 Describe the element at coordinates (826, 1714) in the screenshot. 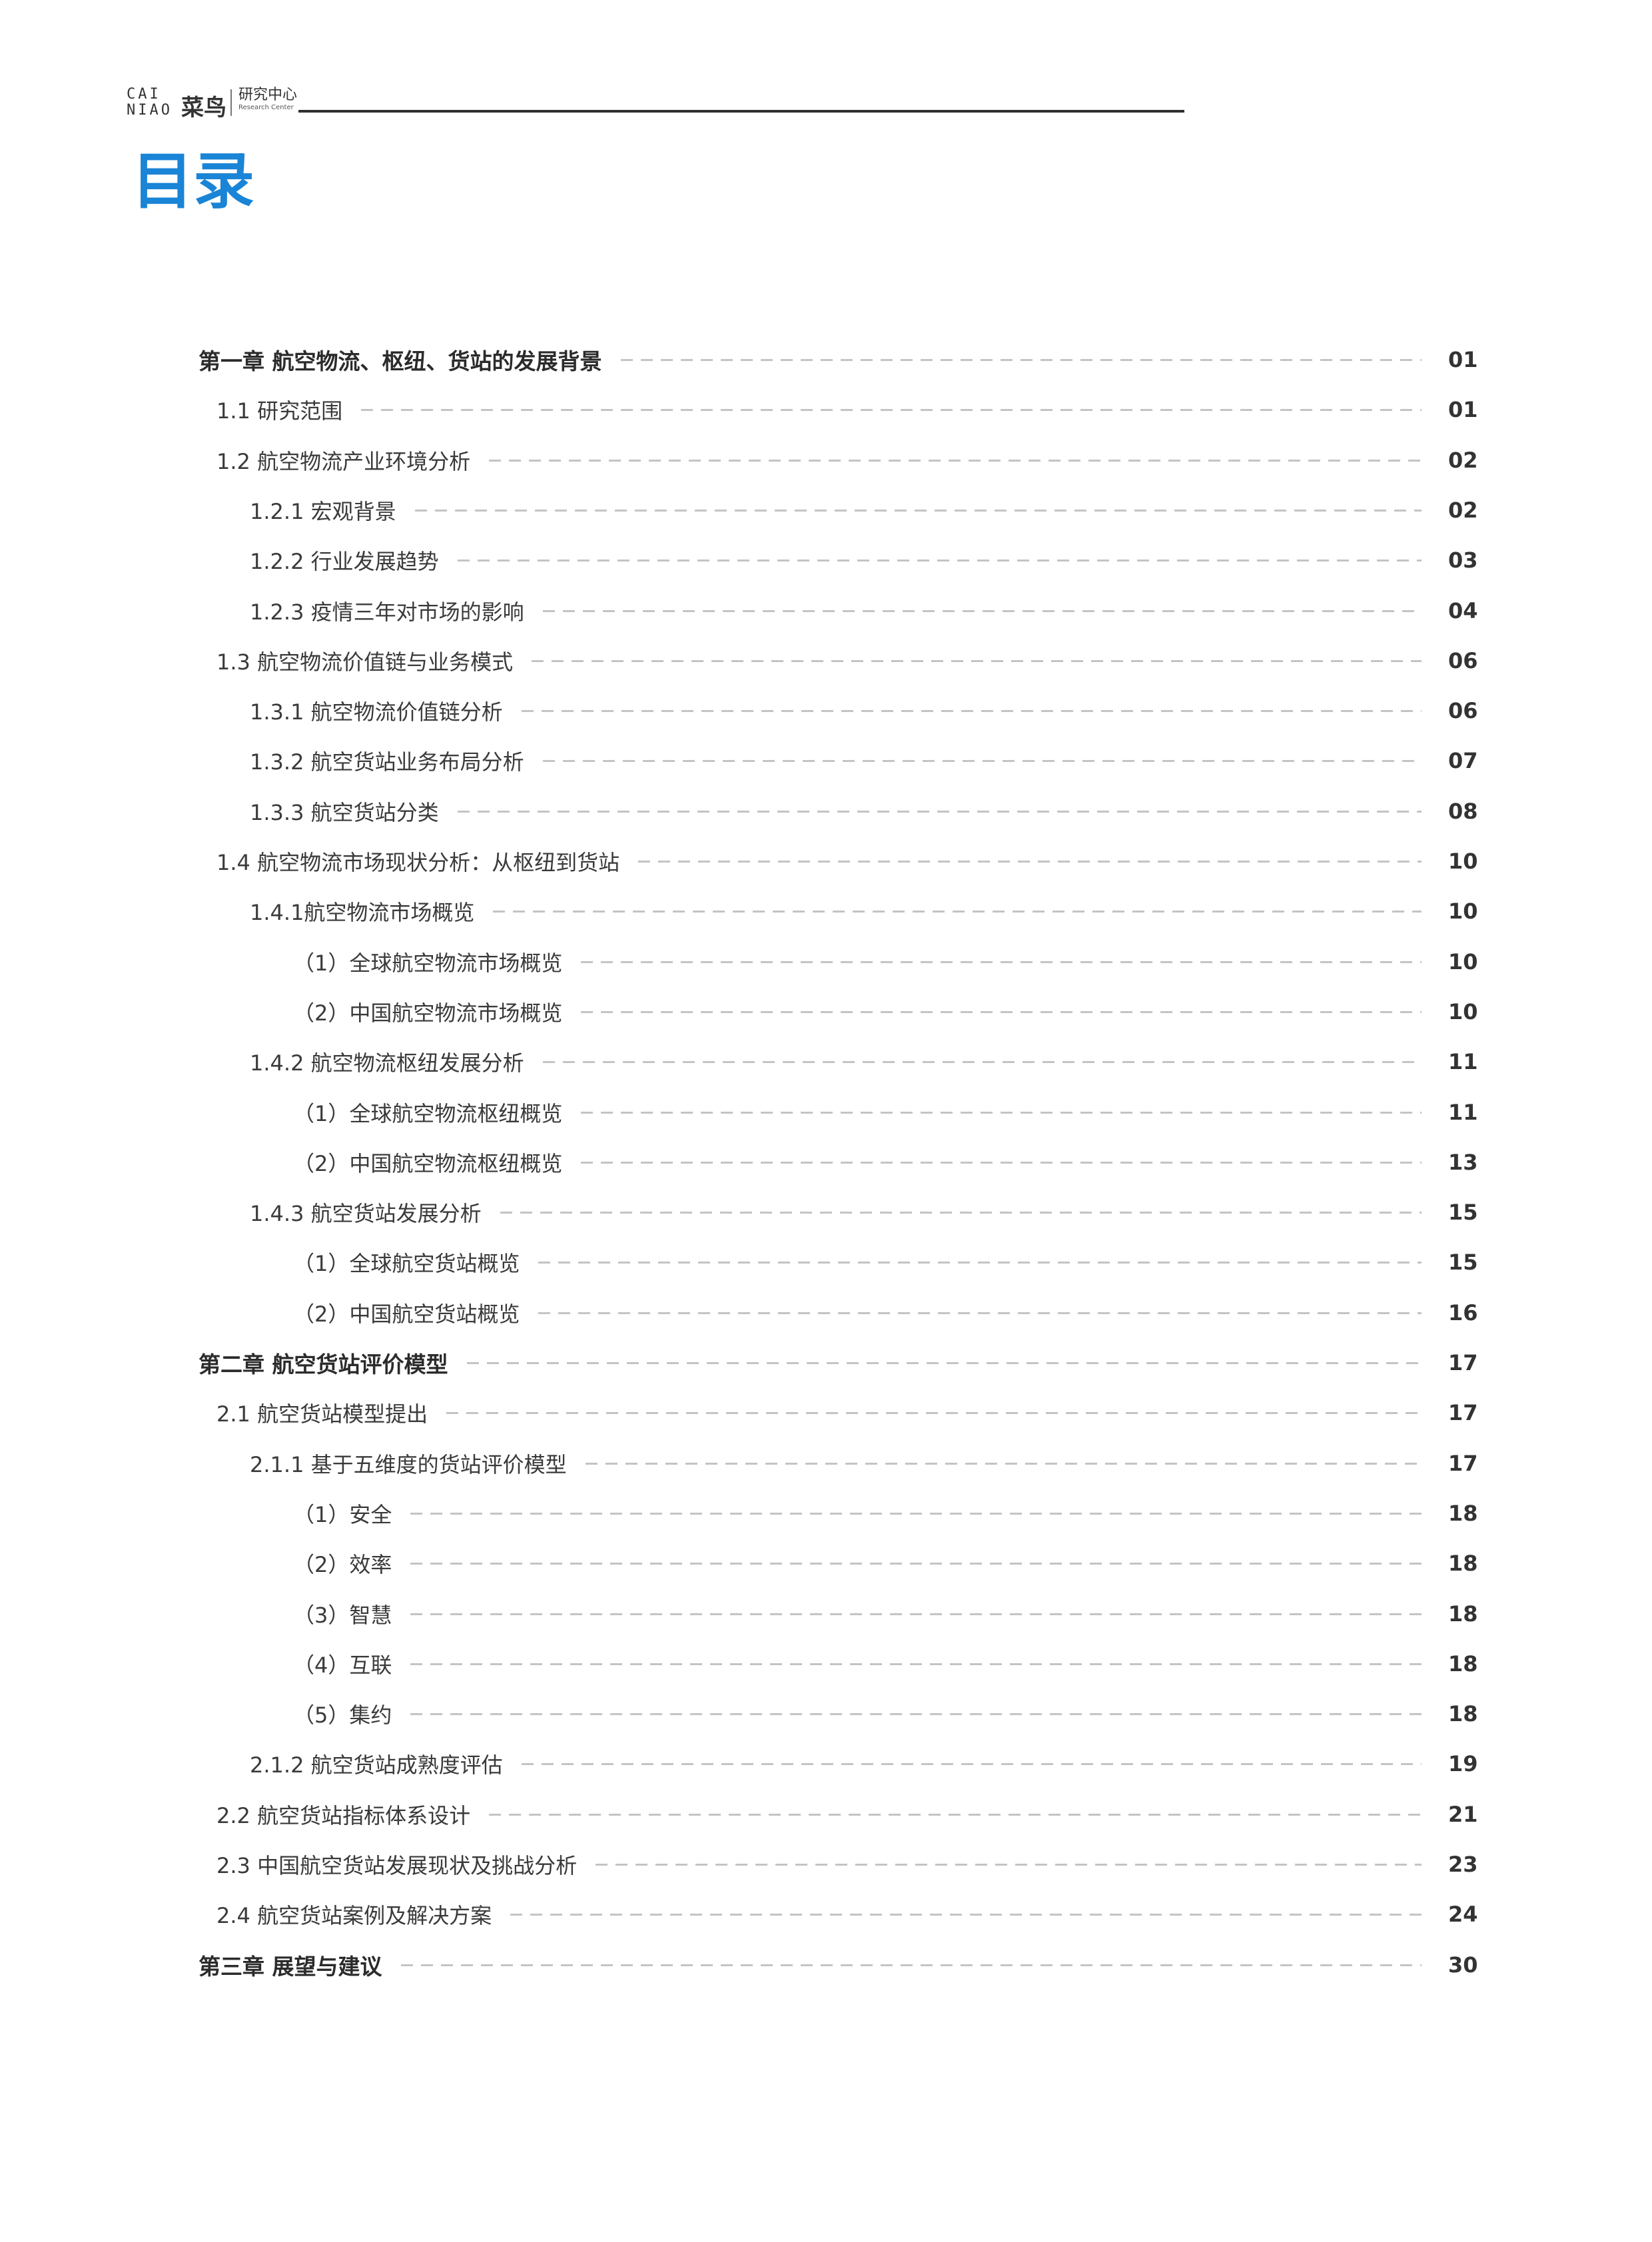

I see `toc-entry: （5）集约 18` at that location.